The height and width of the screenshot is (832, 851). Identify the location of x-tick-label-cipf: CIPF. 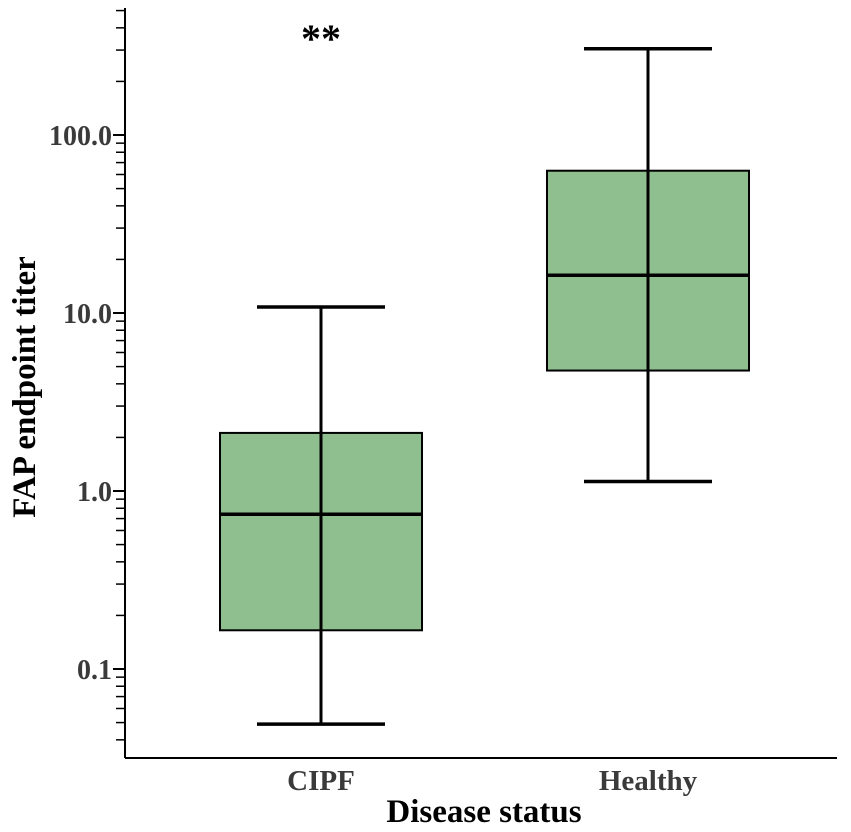
(321, 781).